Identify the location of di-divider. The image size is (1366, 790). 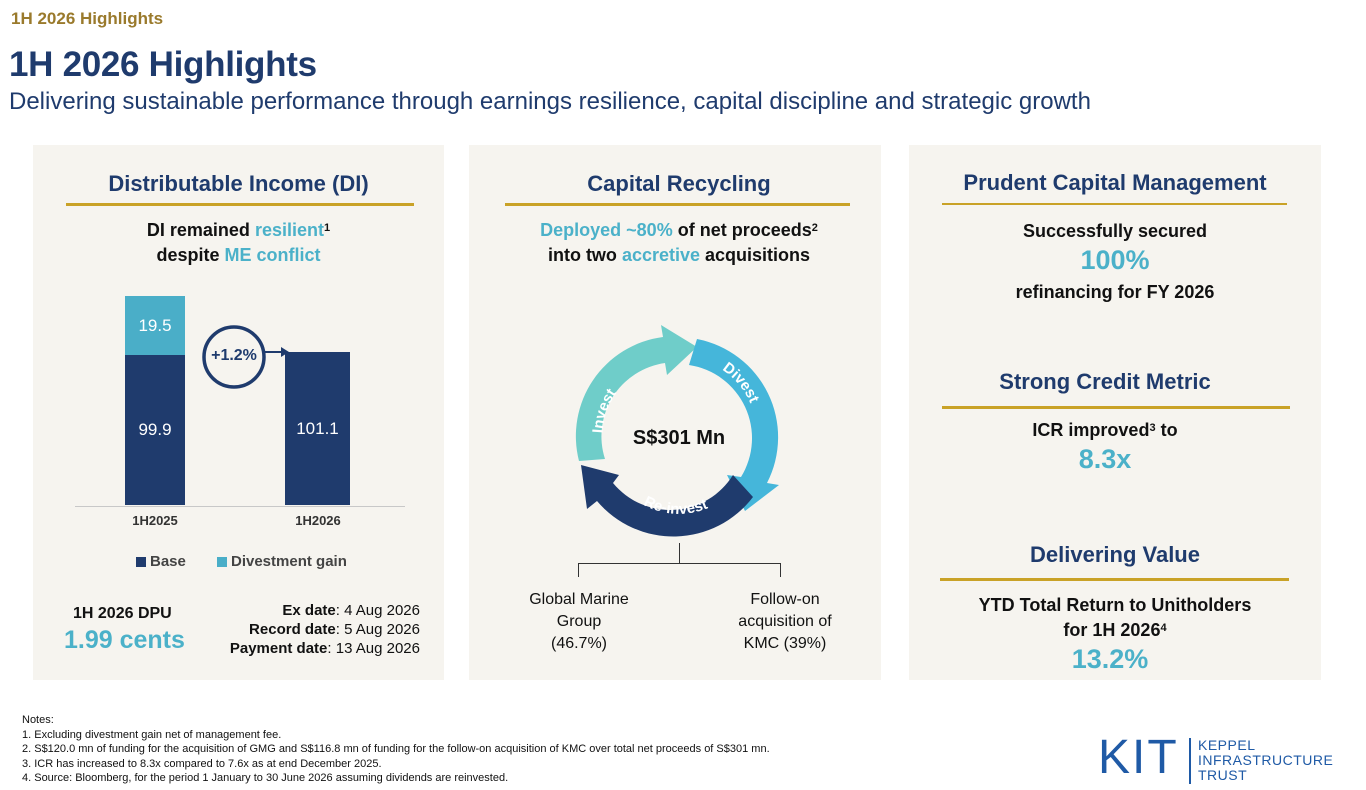
(240, 204).